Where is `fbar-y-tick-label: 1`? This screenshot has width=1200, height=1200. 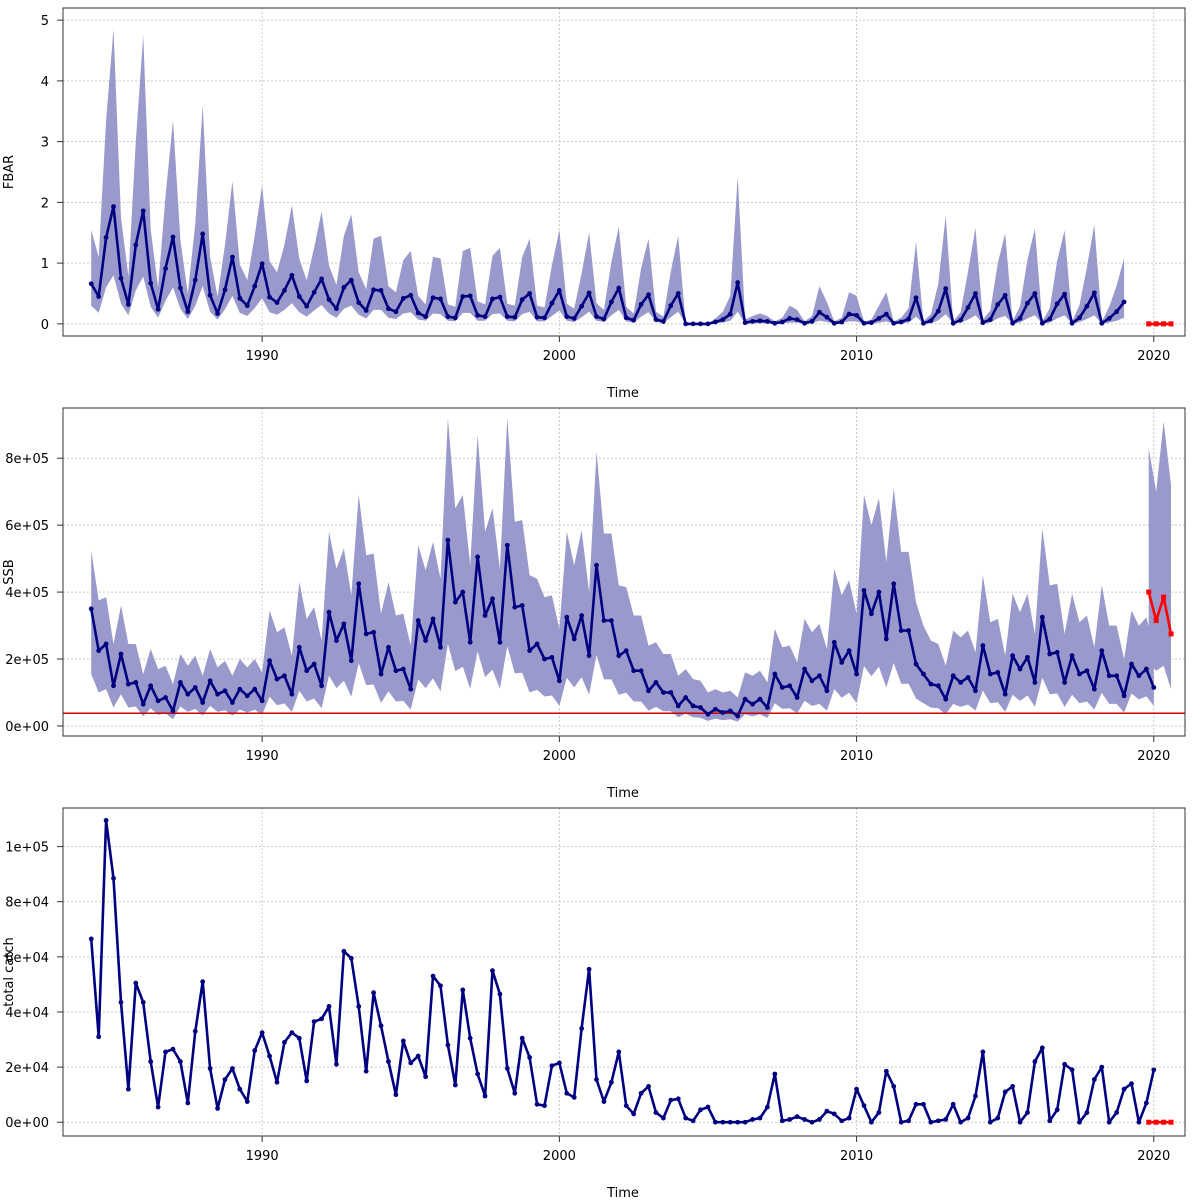
fbar-y-tick-label: 1 is located at coordinates (45, 264).